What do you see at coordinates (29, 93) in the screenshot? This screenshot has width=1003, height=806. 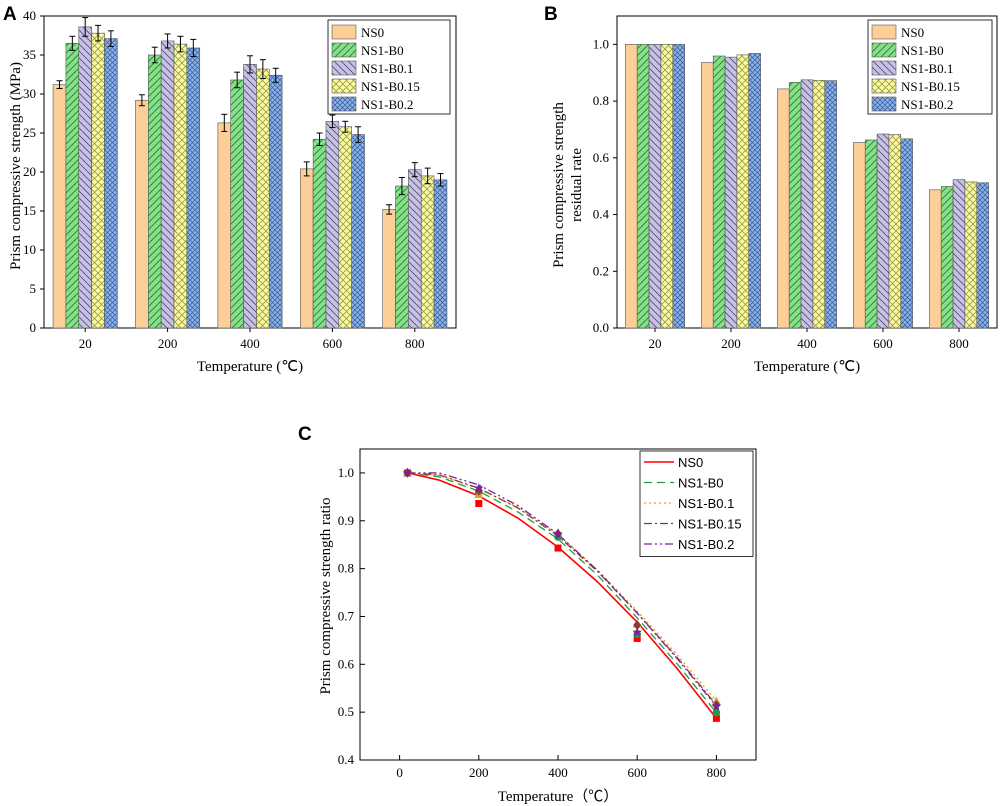 I see `panel-a-ytick-label: 30` at bounding box center [29, 93].